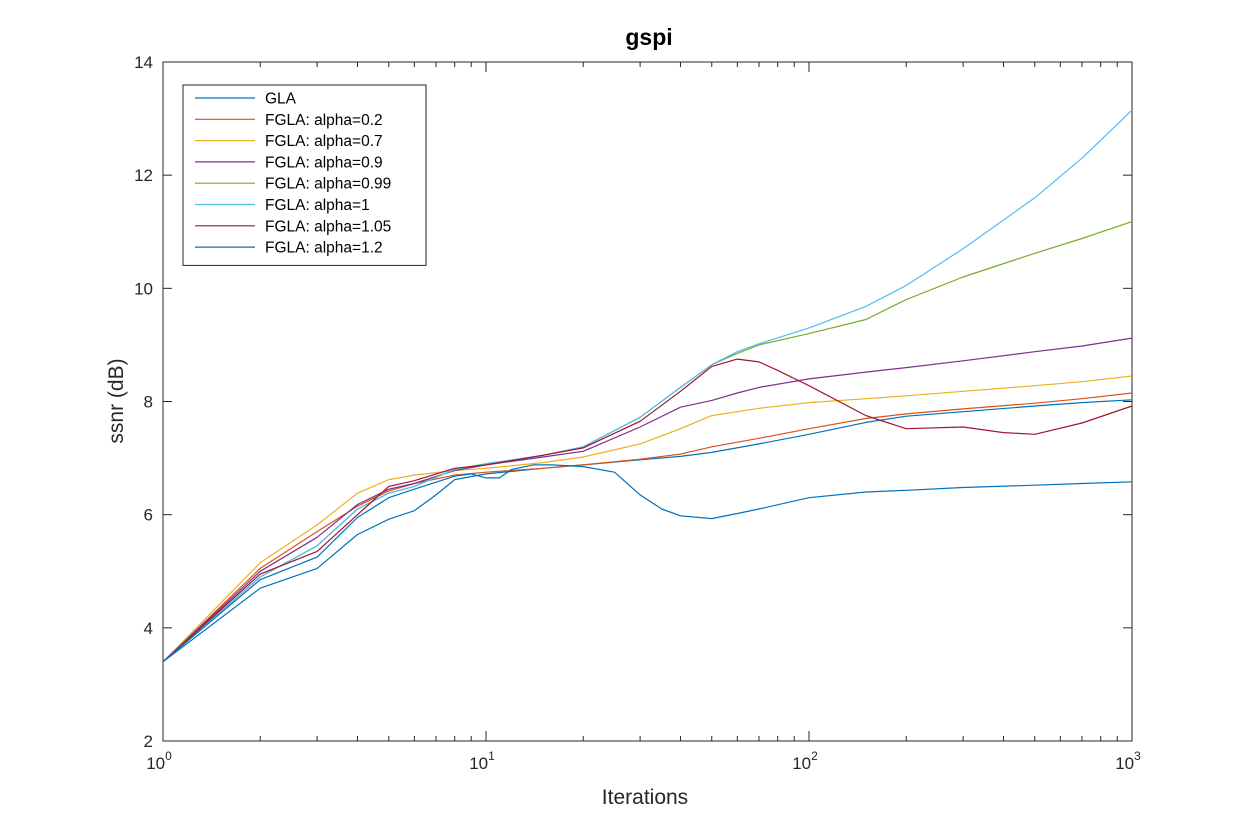 The image size is (1250, 833). What do you see at coordinates (491, 756) in the screenshot?
I see `x-tick-label-exp: 1` at bounding box center [491, 756].